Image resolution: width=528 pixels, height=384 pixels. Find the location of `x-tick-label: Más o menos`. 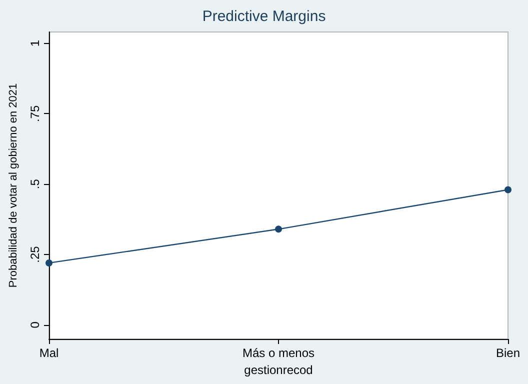

x-tick-label: Más o menos is located at coordinates (278, 353).